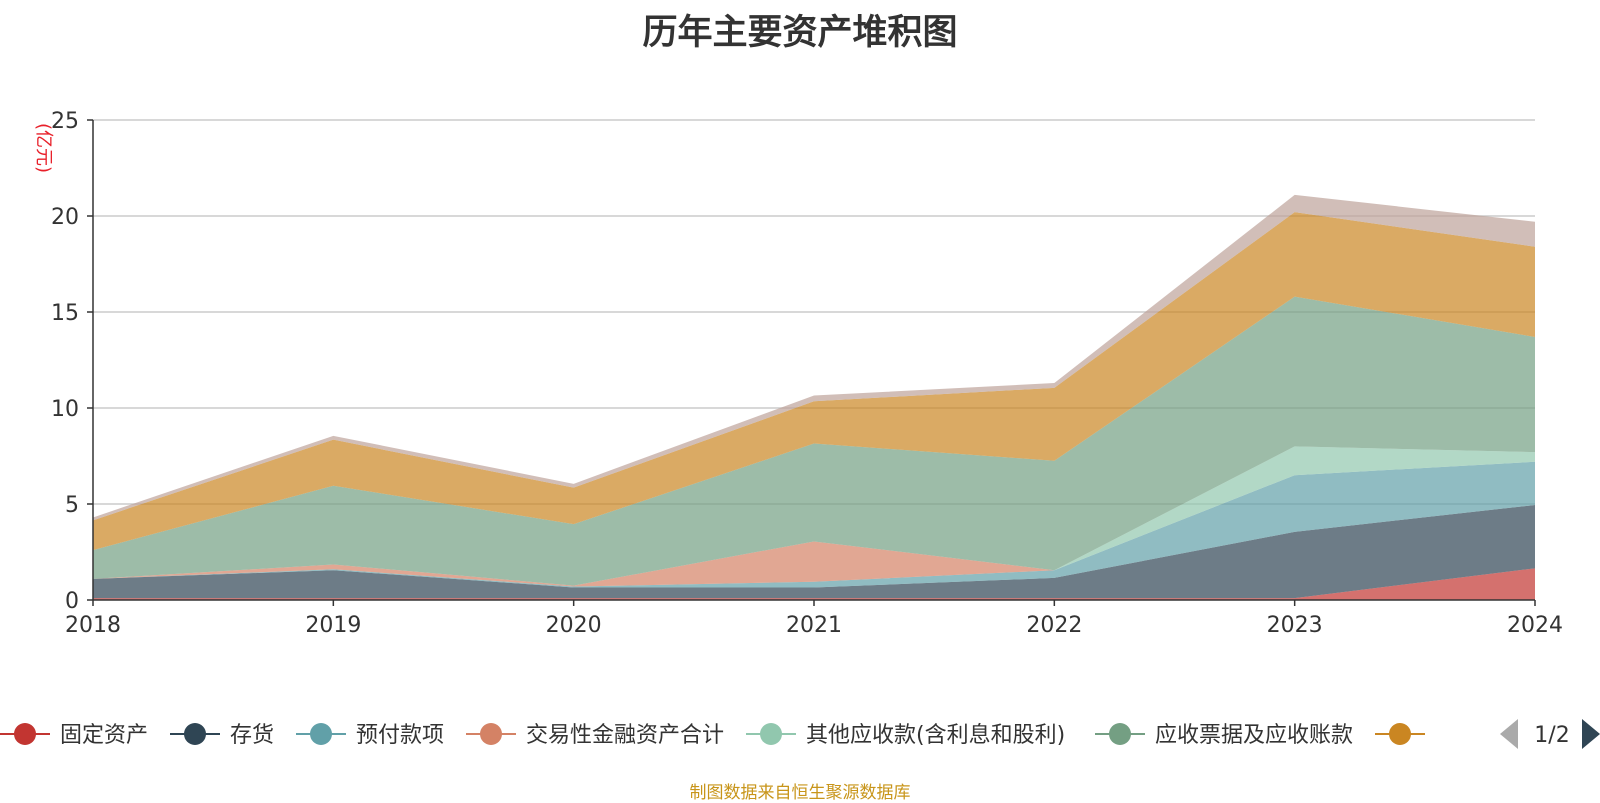  Describe the element at coordinates (65, 313) in the screenshot. I see `y-tick-label: 15` at that location.